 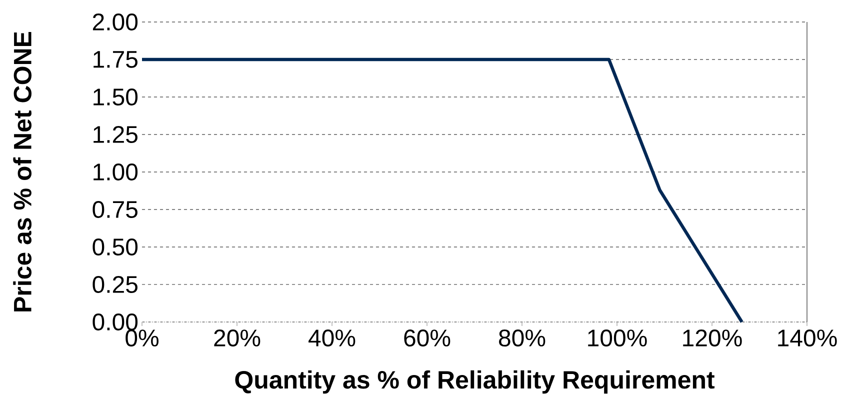 What do you see at coordinates (115, 322) in the screenshot?
I see `y-tick-label: 0.00` at bounding box center [115, 322].